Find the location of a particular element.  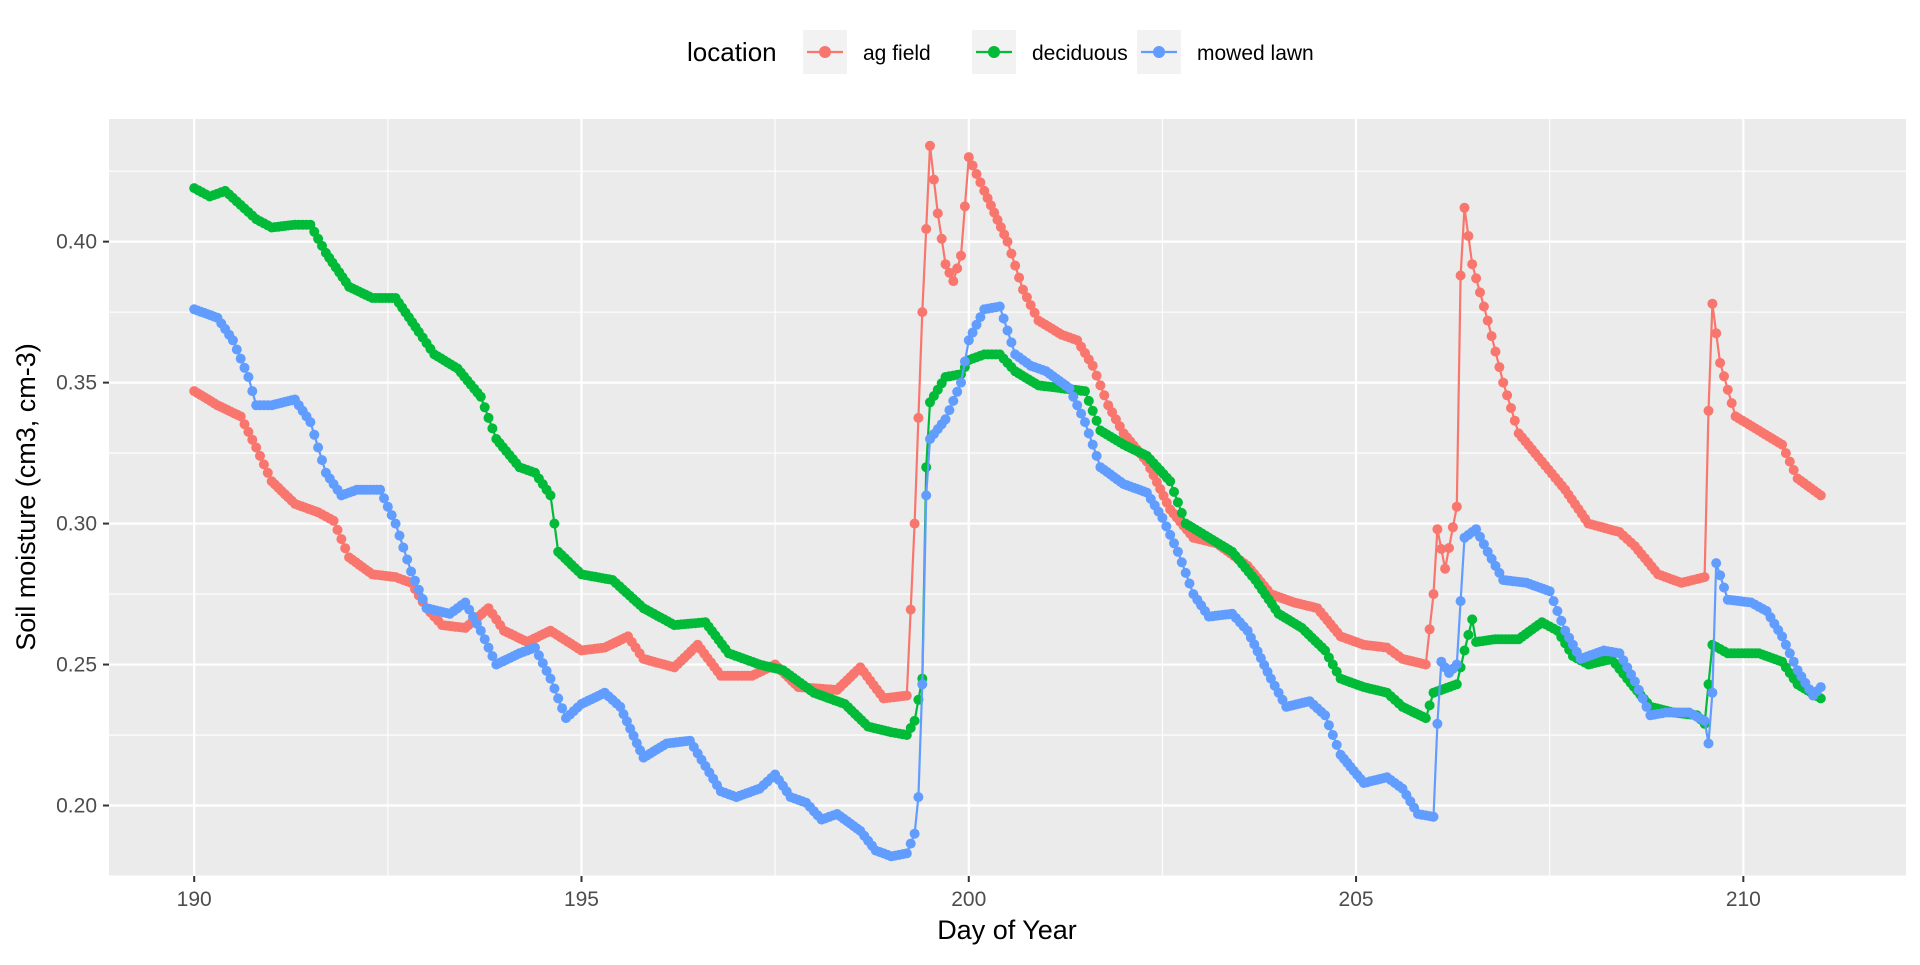

x-tick-label: 195 is located at coordinates (581, 899).